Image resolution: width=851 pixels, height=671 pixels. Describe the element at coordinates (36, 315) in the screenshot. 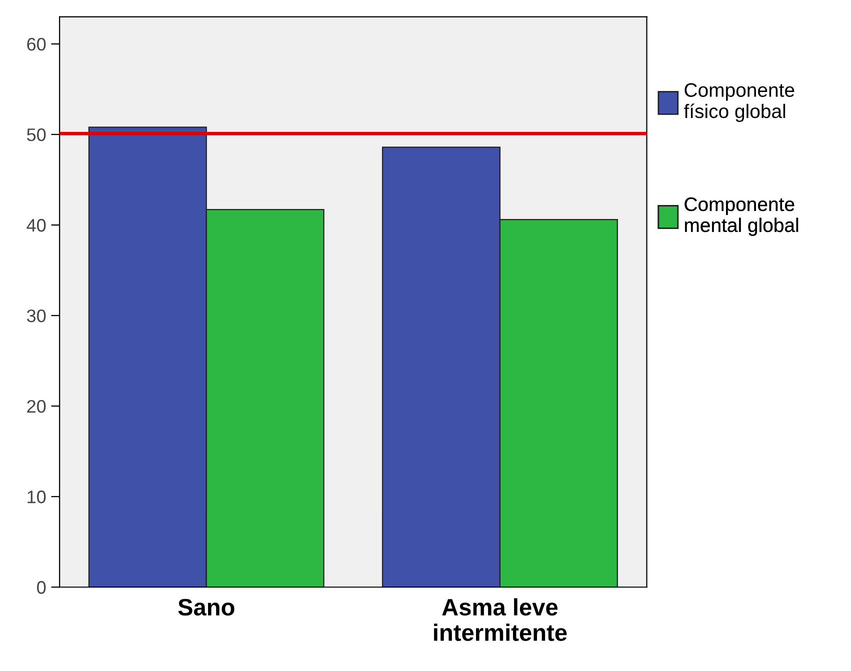

I see `y-tick-label: 30` at that location.